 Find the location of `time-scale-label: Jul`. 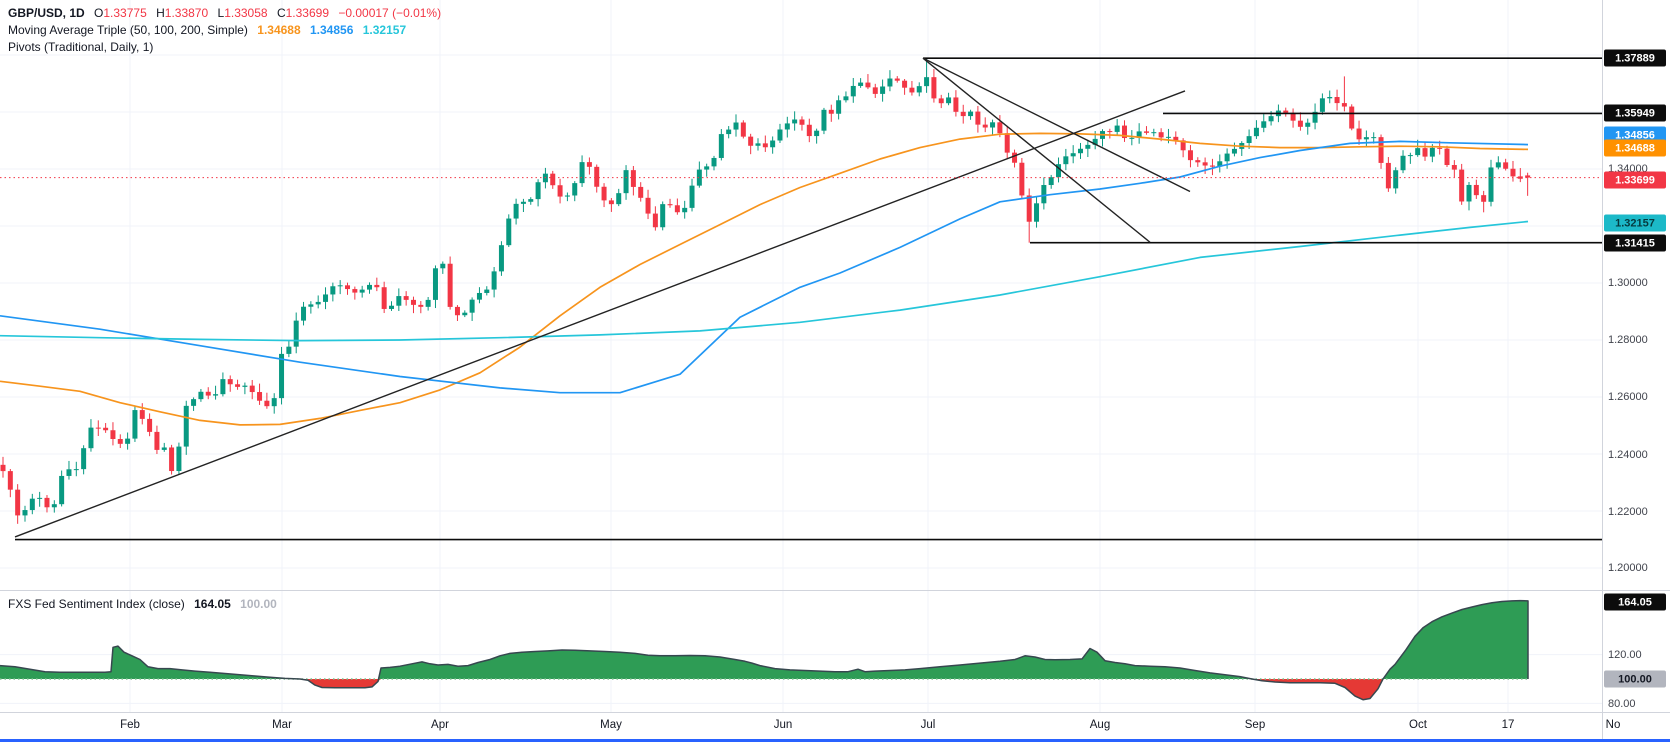

time-scale-label: Jul is located at coordinates (928, 725).